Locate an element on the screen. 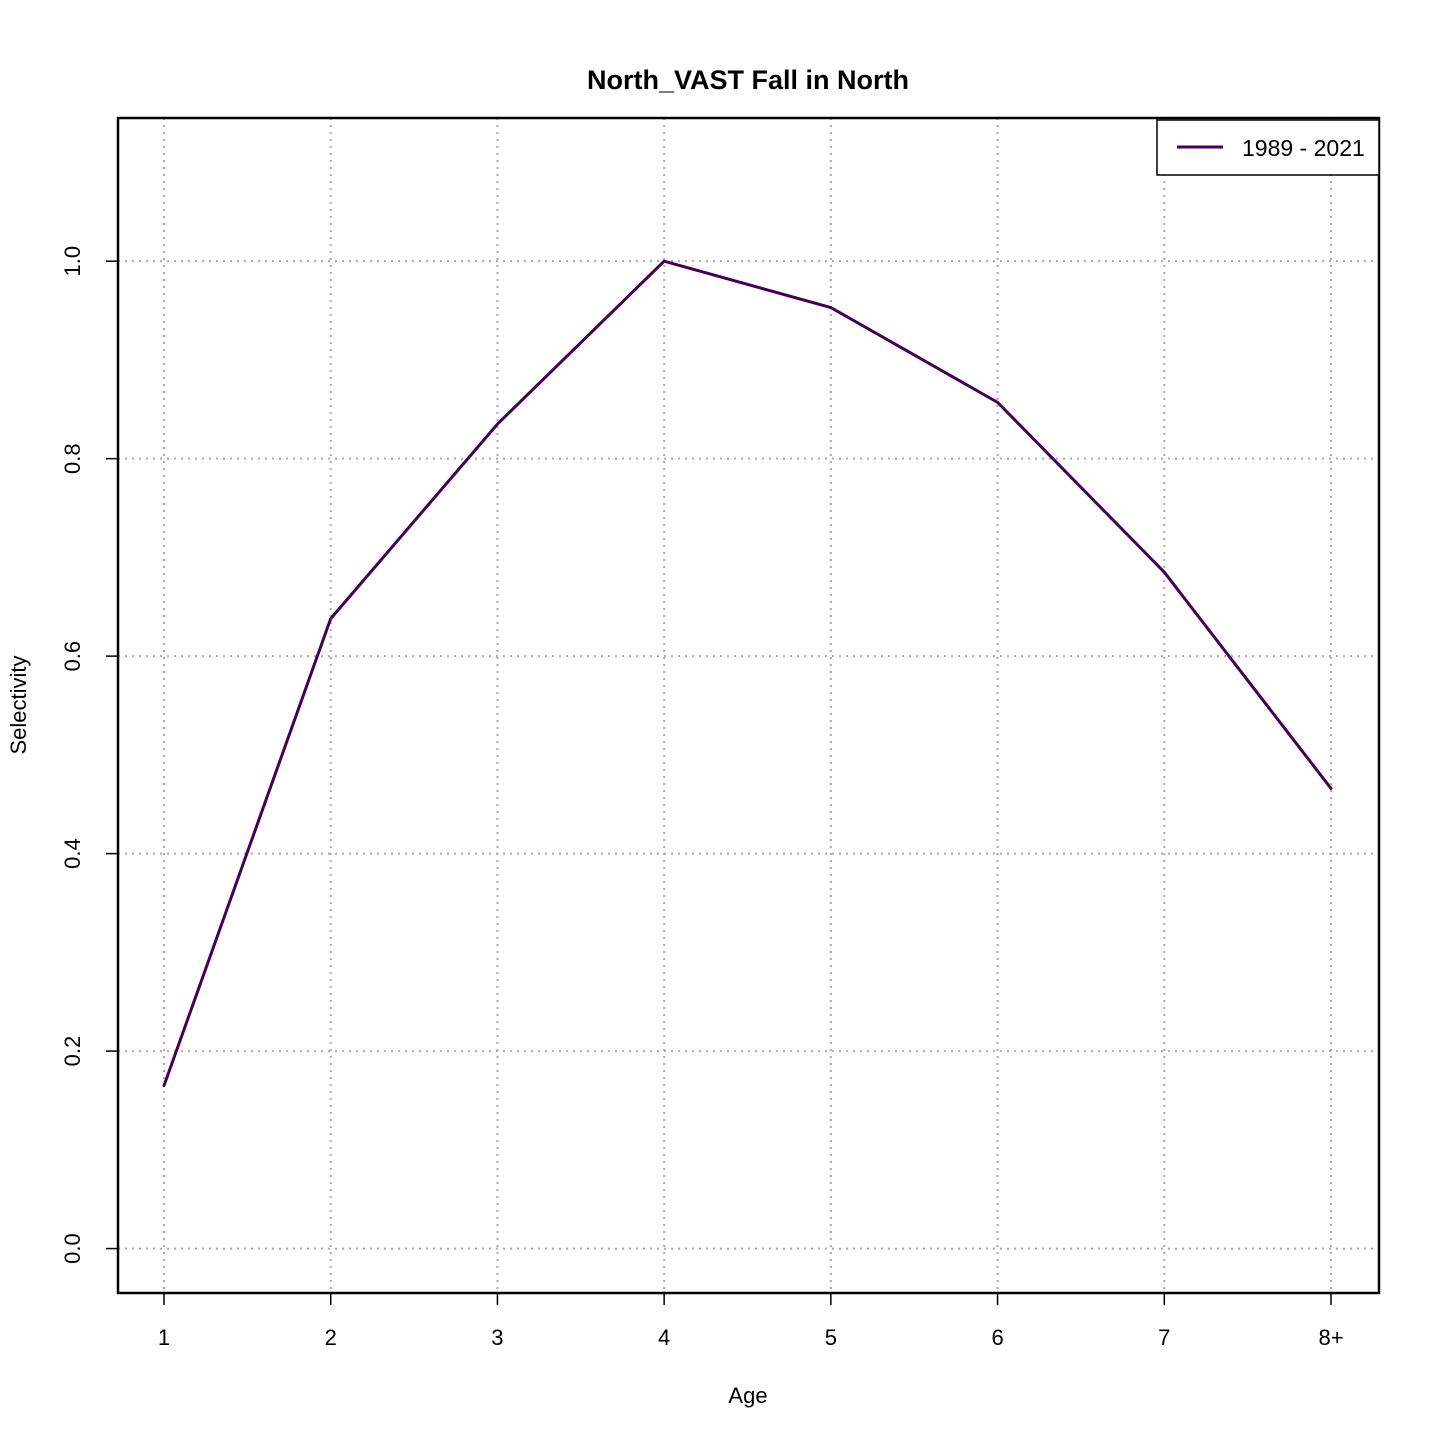  x-tick-label: 4 is located at coordinates (664, 1337).